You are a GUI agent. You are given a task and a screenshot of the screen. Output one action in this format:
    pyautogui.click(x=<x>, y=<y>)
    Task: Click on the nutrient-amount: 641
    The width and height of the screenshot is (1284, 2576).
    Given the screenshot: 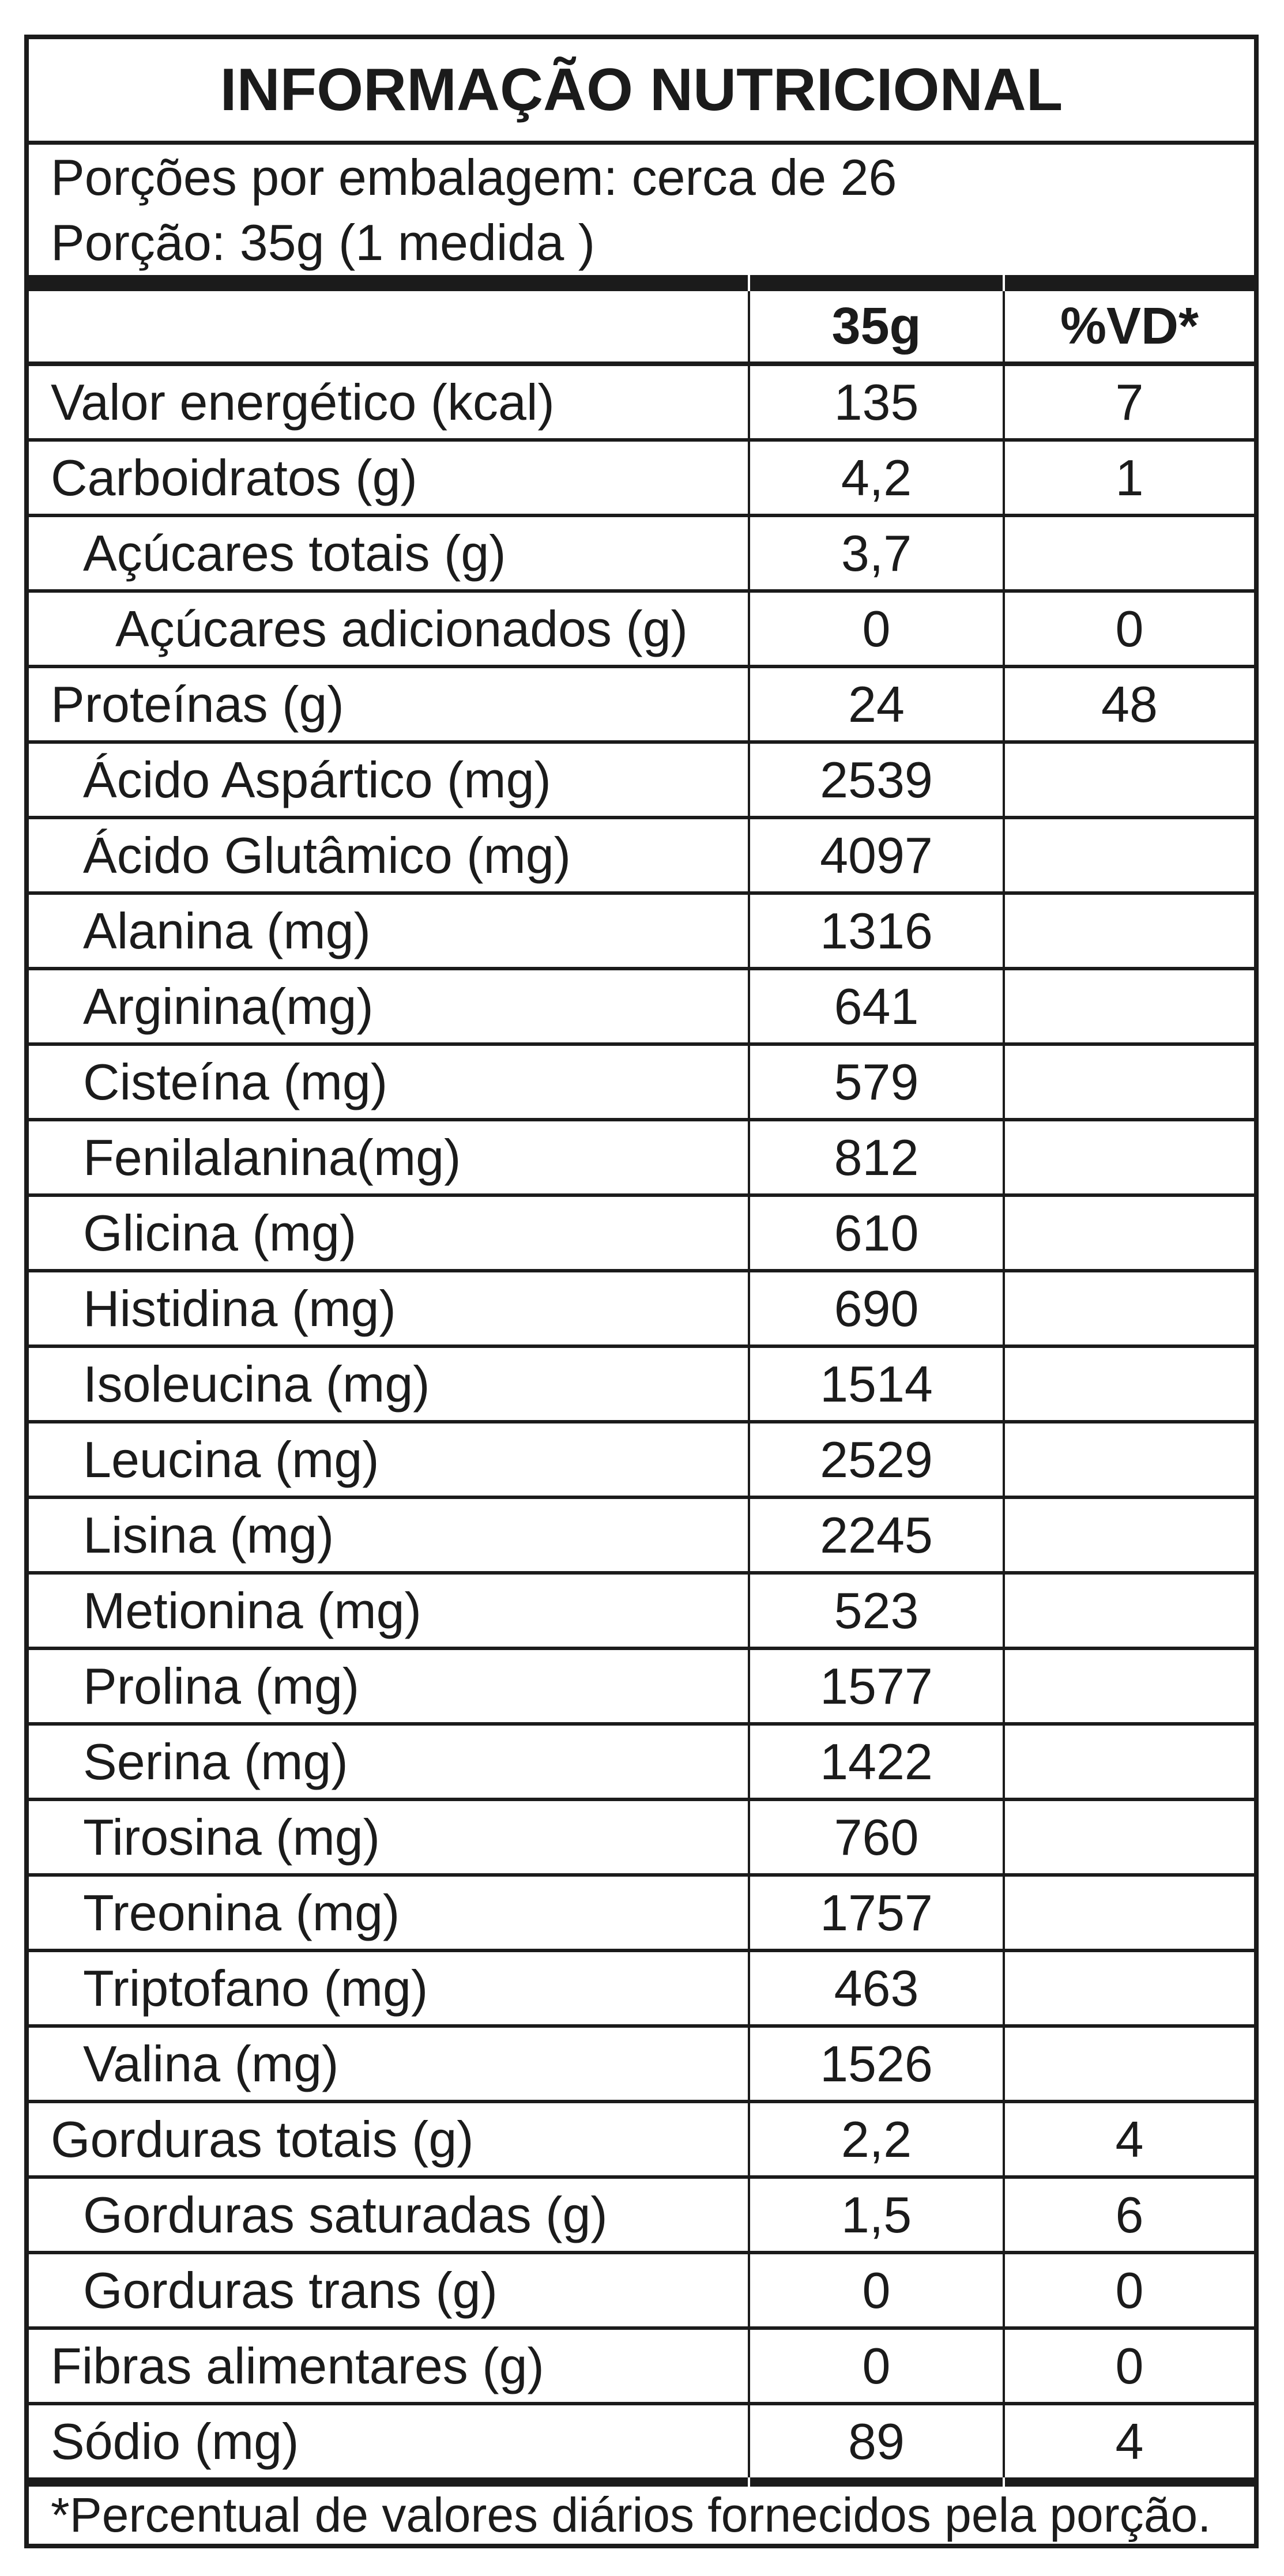 What is the action you would take?
    pyautogui.click(x=875, y=1006)
    